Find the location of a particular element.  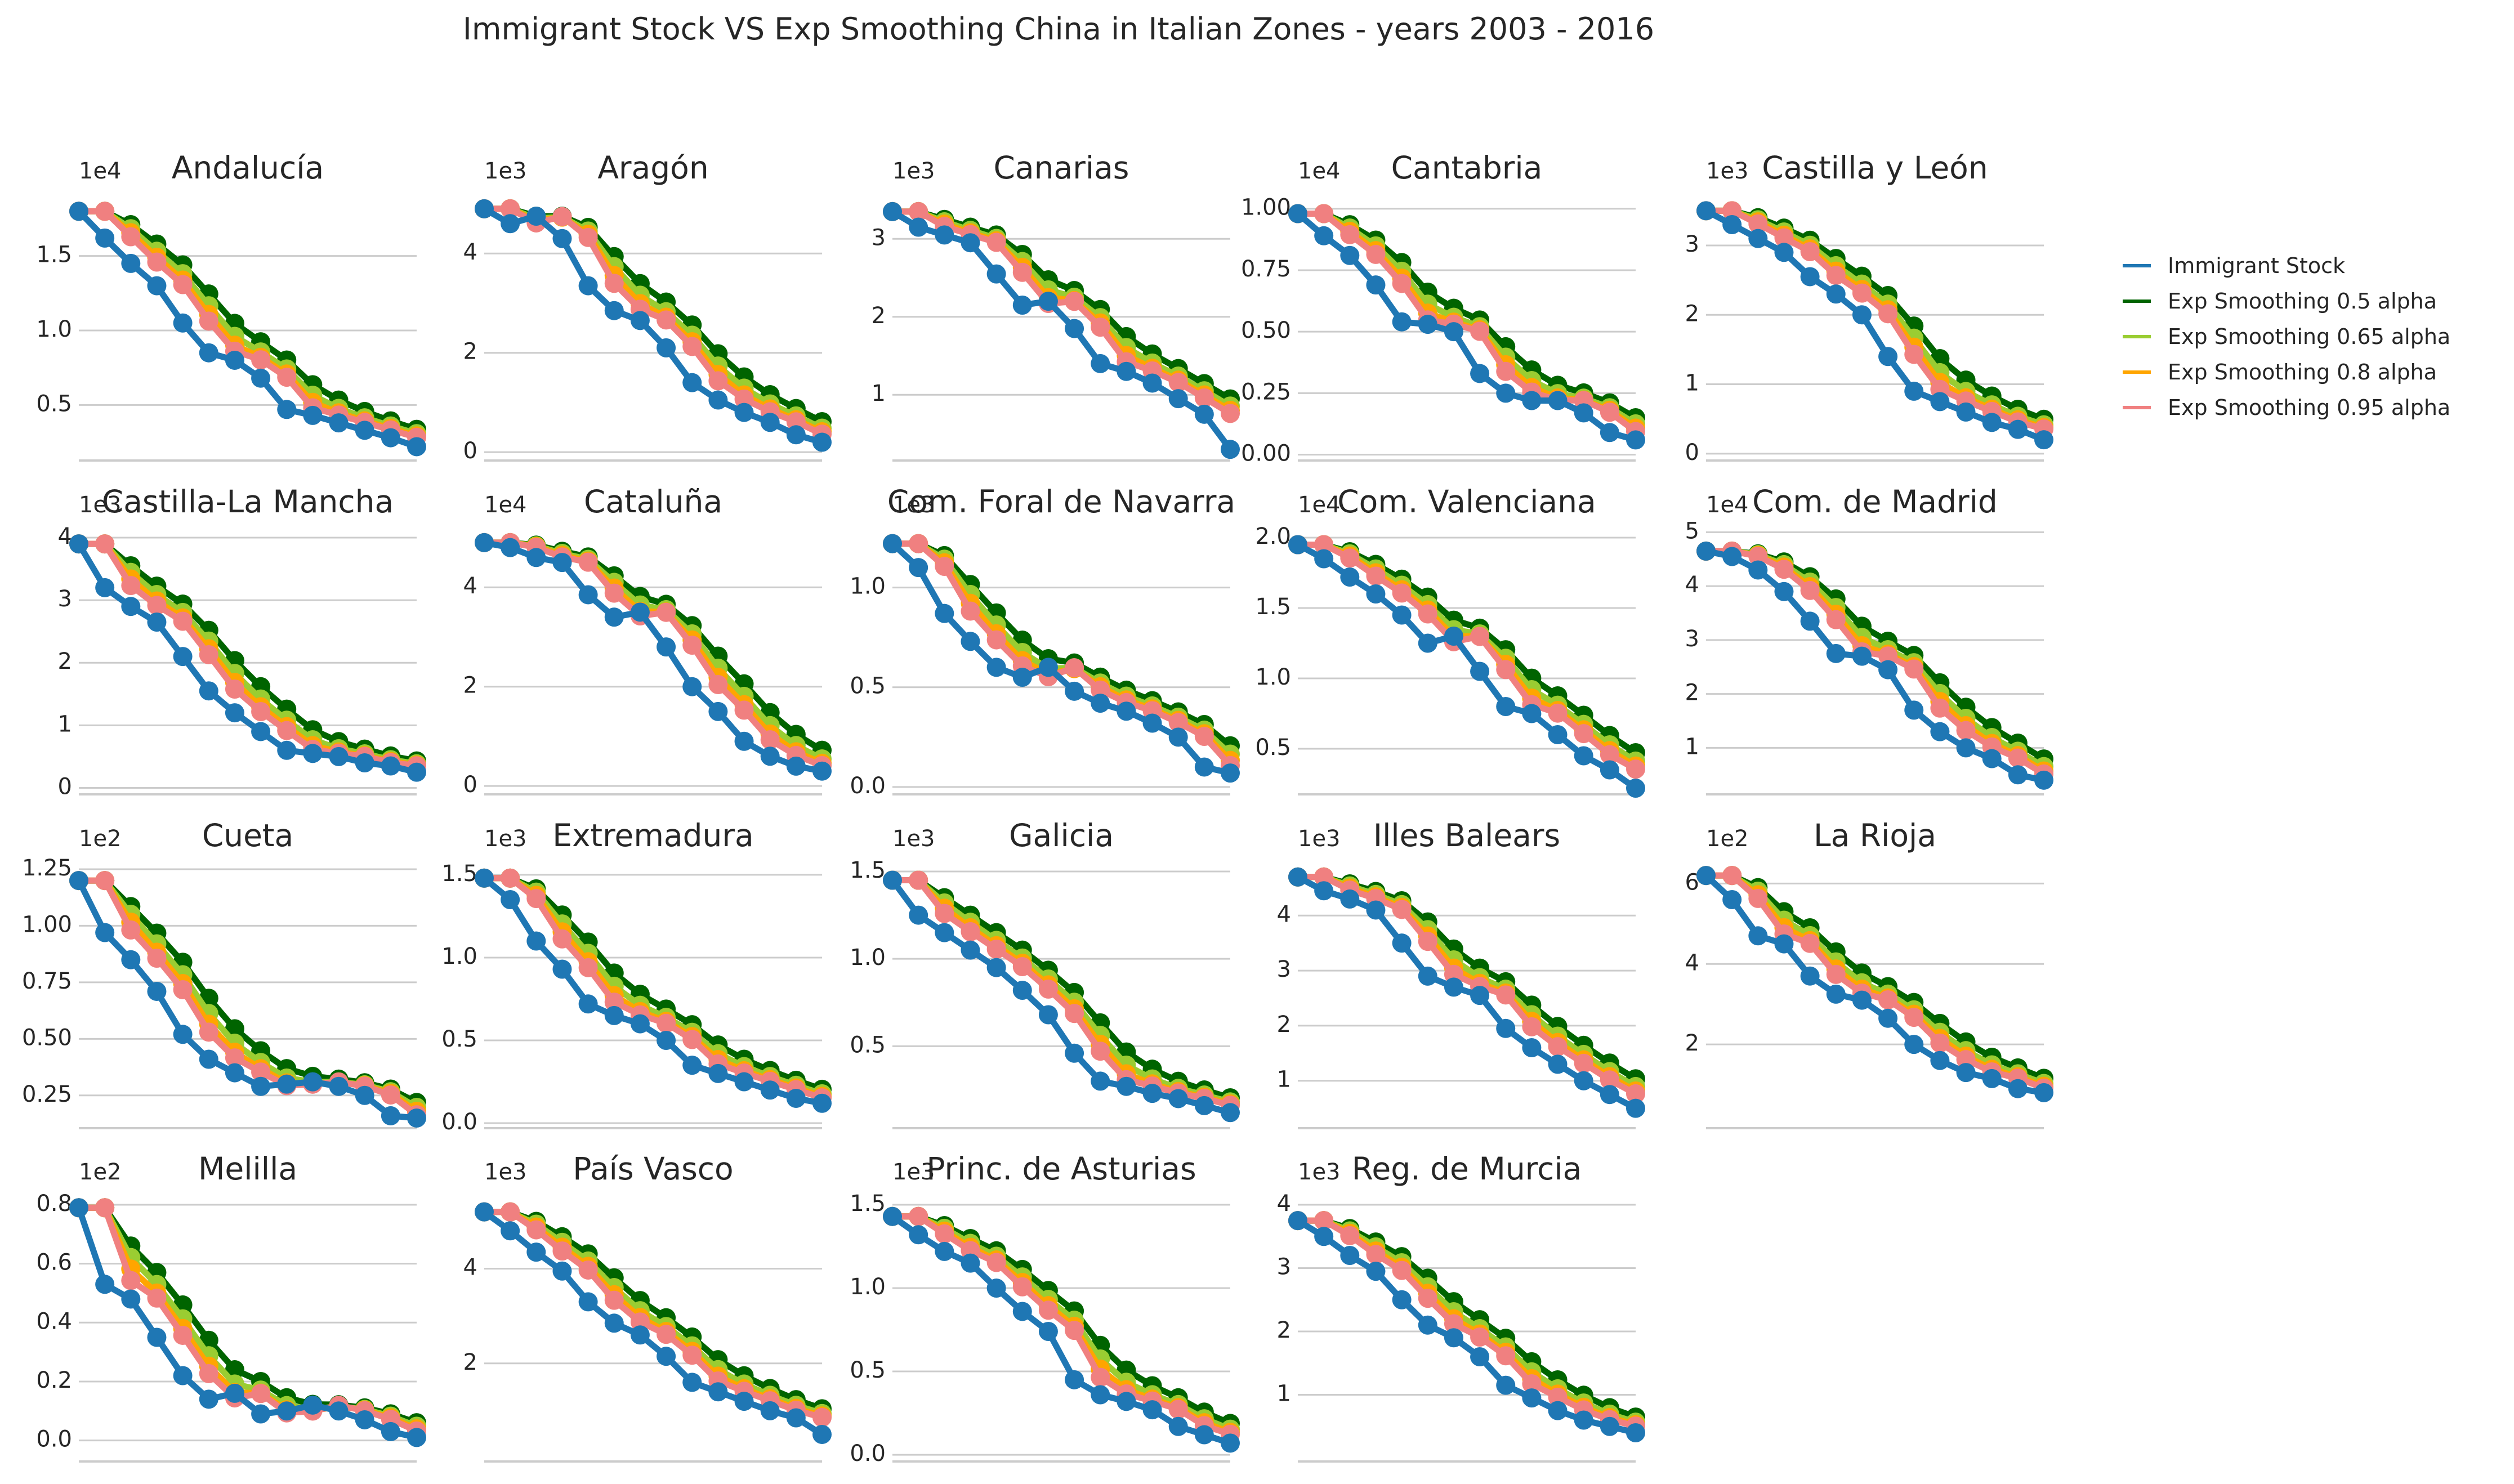

y-tick-label: 3 is located at coordinates (1284, 969).